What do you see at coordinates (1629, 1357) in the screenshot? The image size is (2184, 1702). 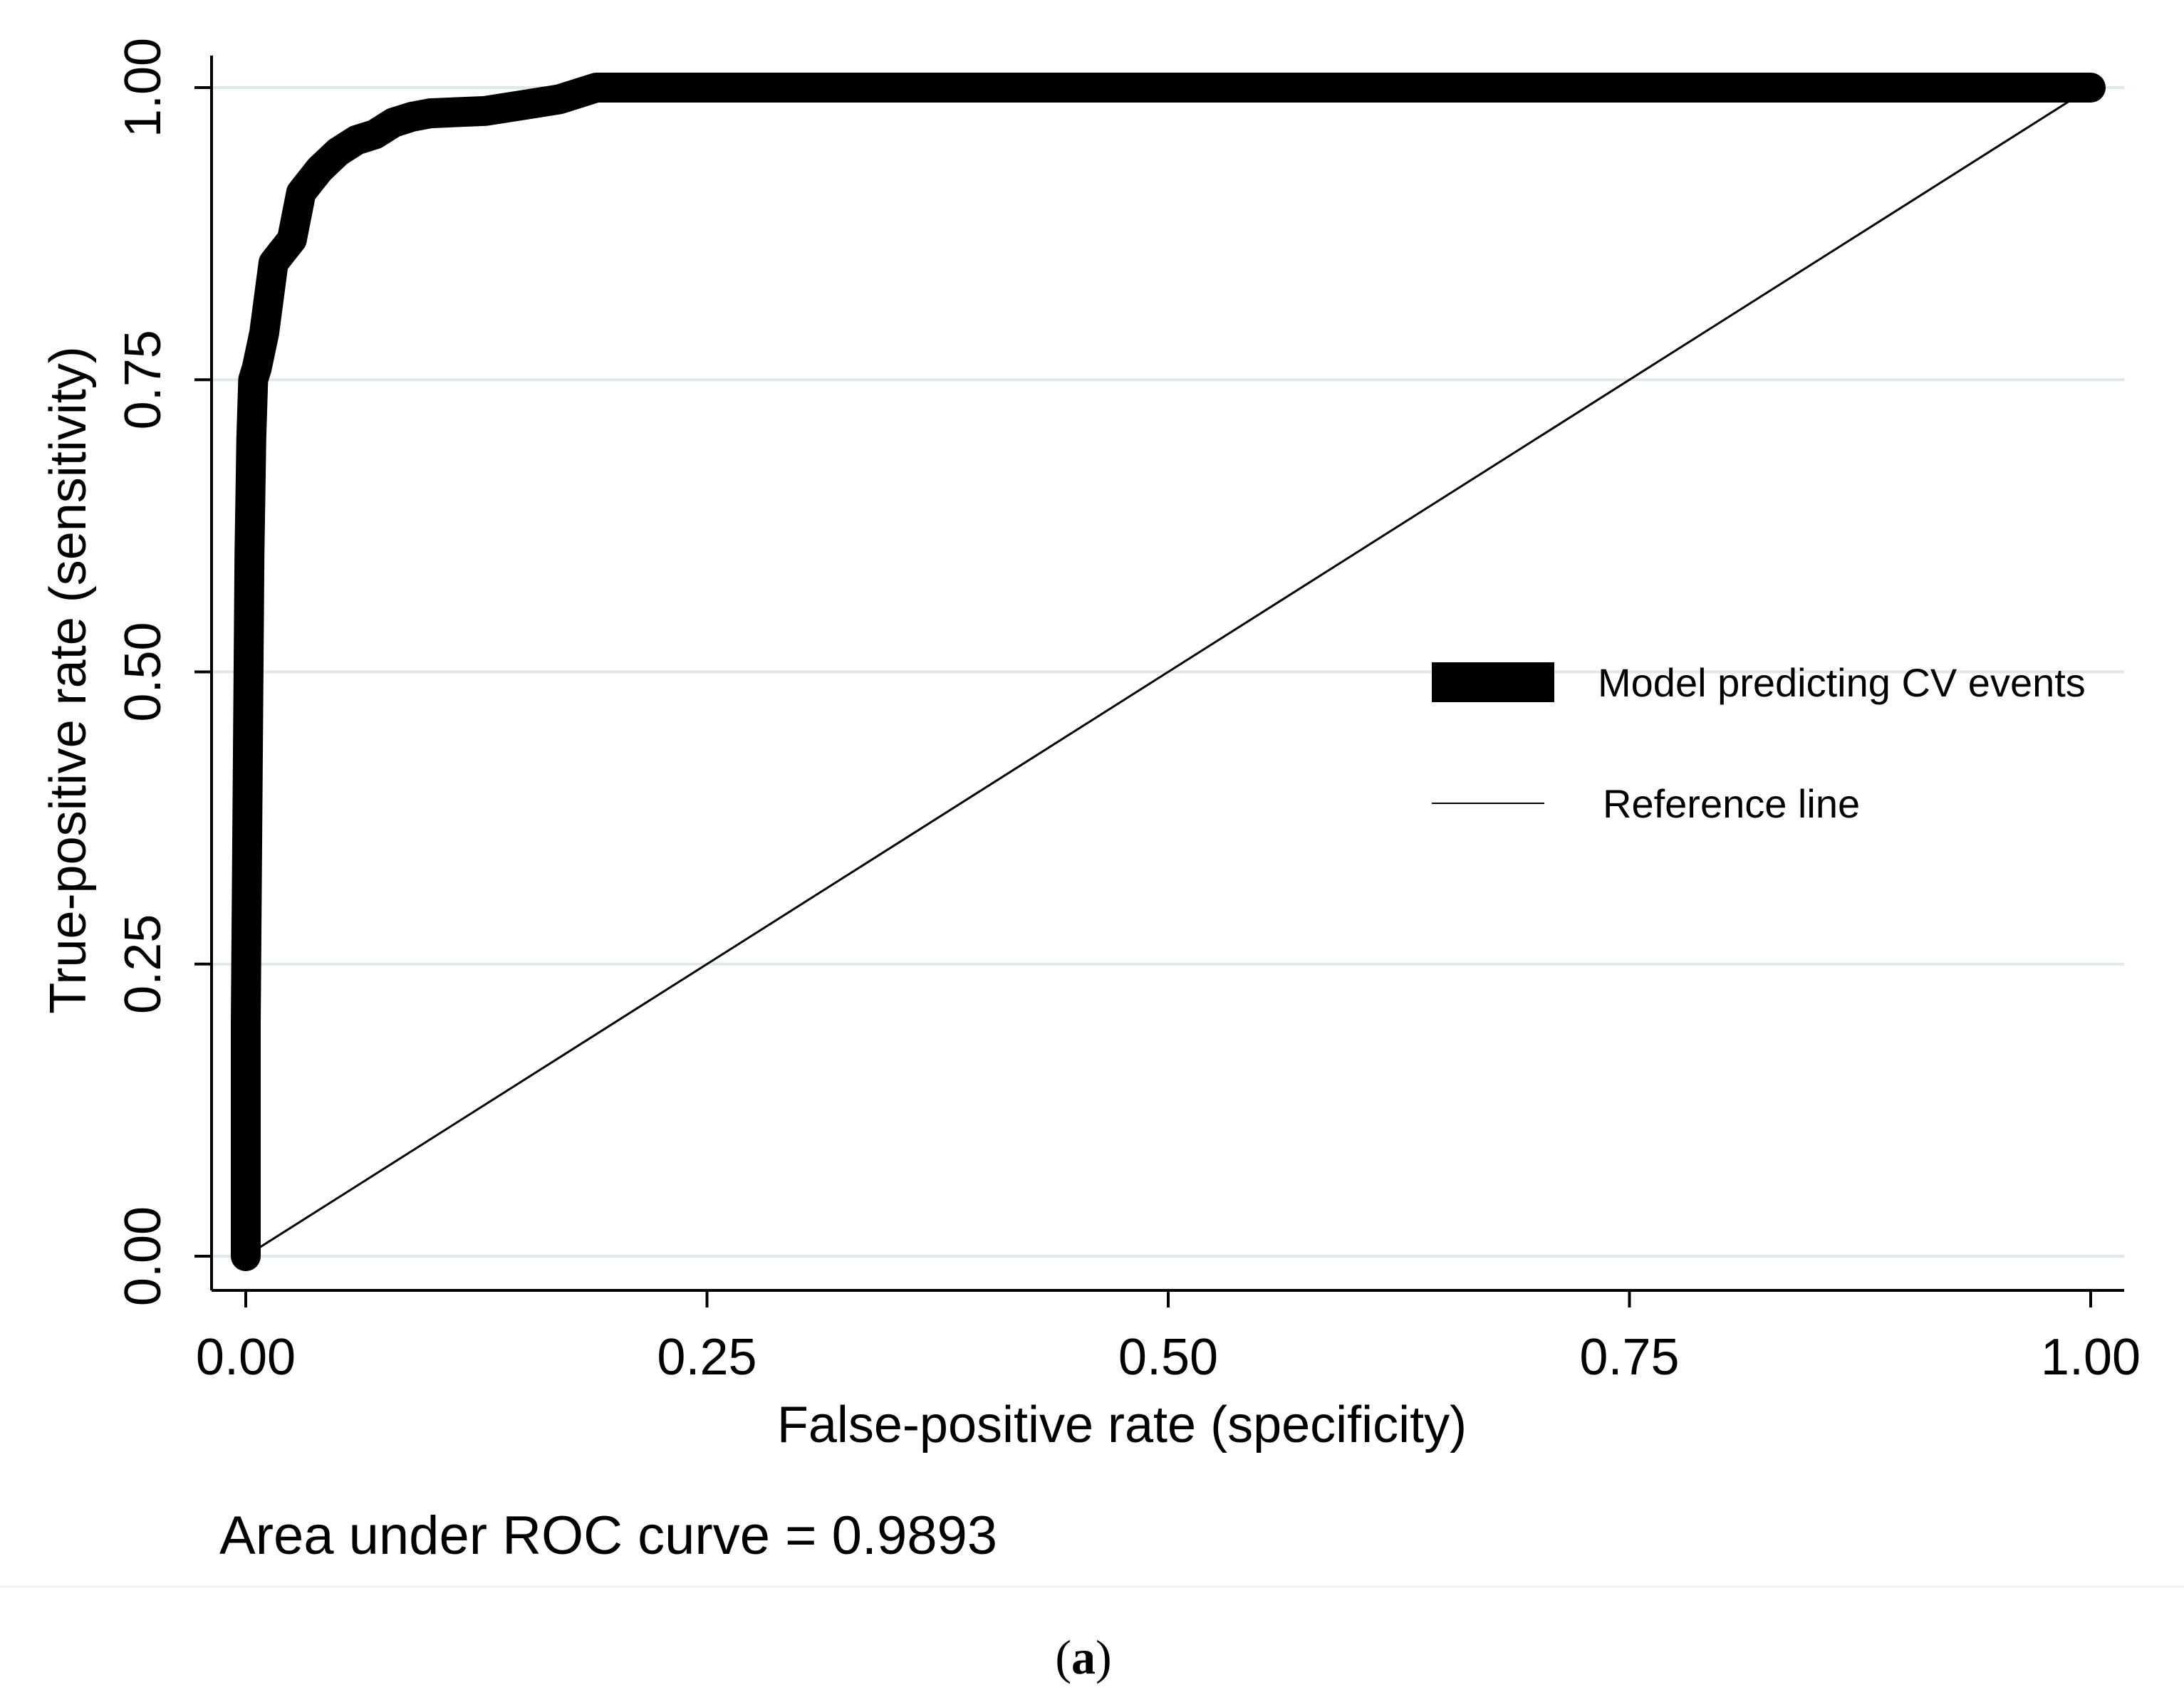 I see `x-tick-label: 0.75` at bounding box center [1629, 1357].